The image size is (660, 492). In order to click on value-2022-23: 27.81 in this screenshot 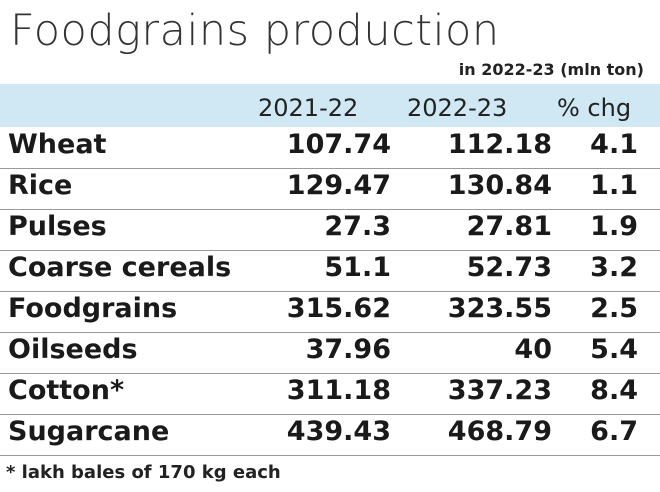, I will do `click(509, 226)`.